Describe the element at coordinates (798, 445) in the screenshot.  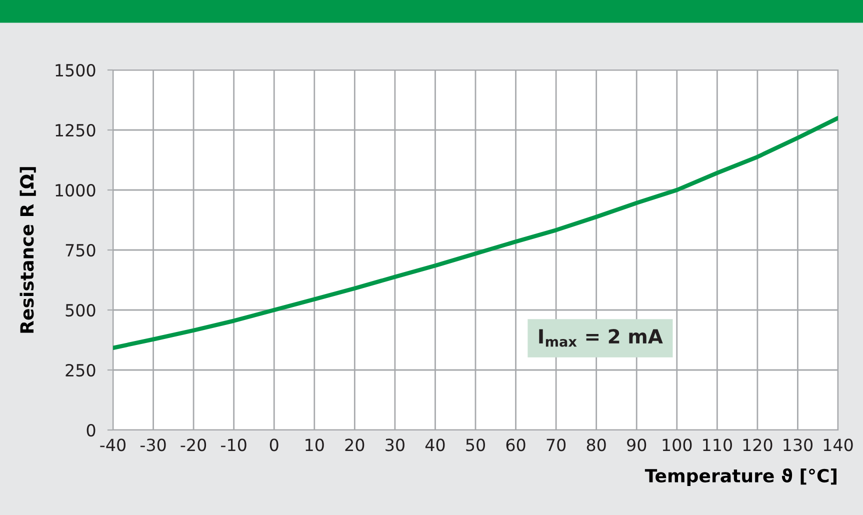
I see `x-tick-label: 130` at that location.